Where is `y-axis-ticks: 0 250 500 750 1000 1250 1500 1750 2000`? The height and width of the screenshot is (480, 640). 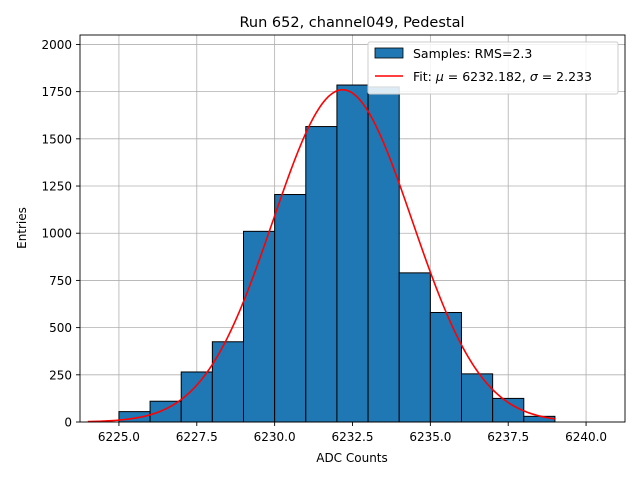
y-axis-ticks: 0 250 500 750 1000 1250 1500 1750 2000 is located at coordinates (60, 234).